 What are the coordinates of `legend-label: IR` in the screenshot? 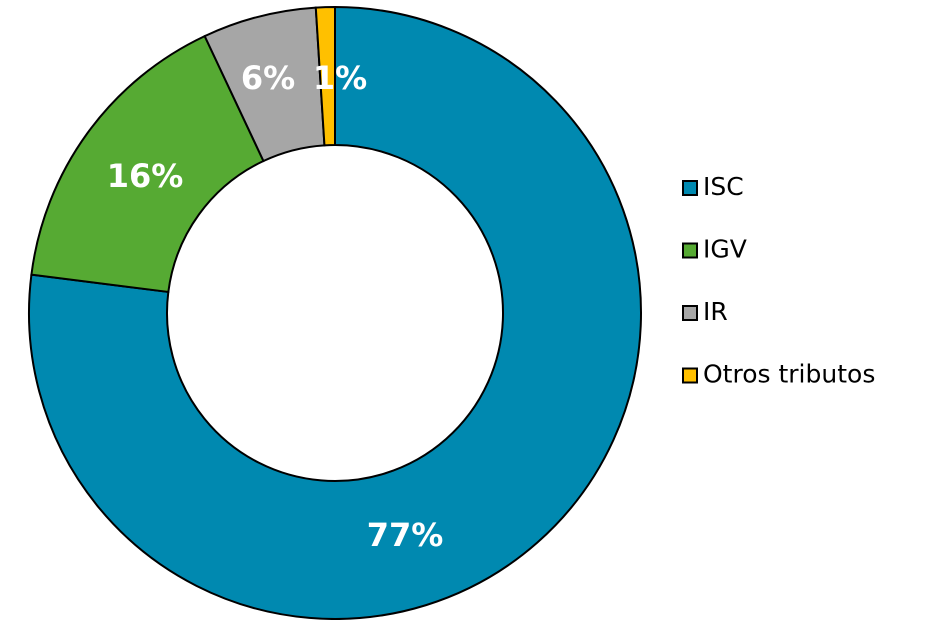 It's located at (715, 311).